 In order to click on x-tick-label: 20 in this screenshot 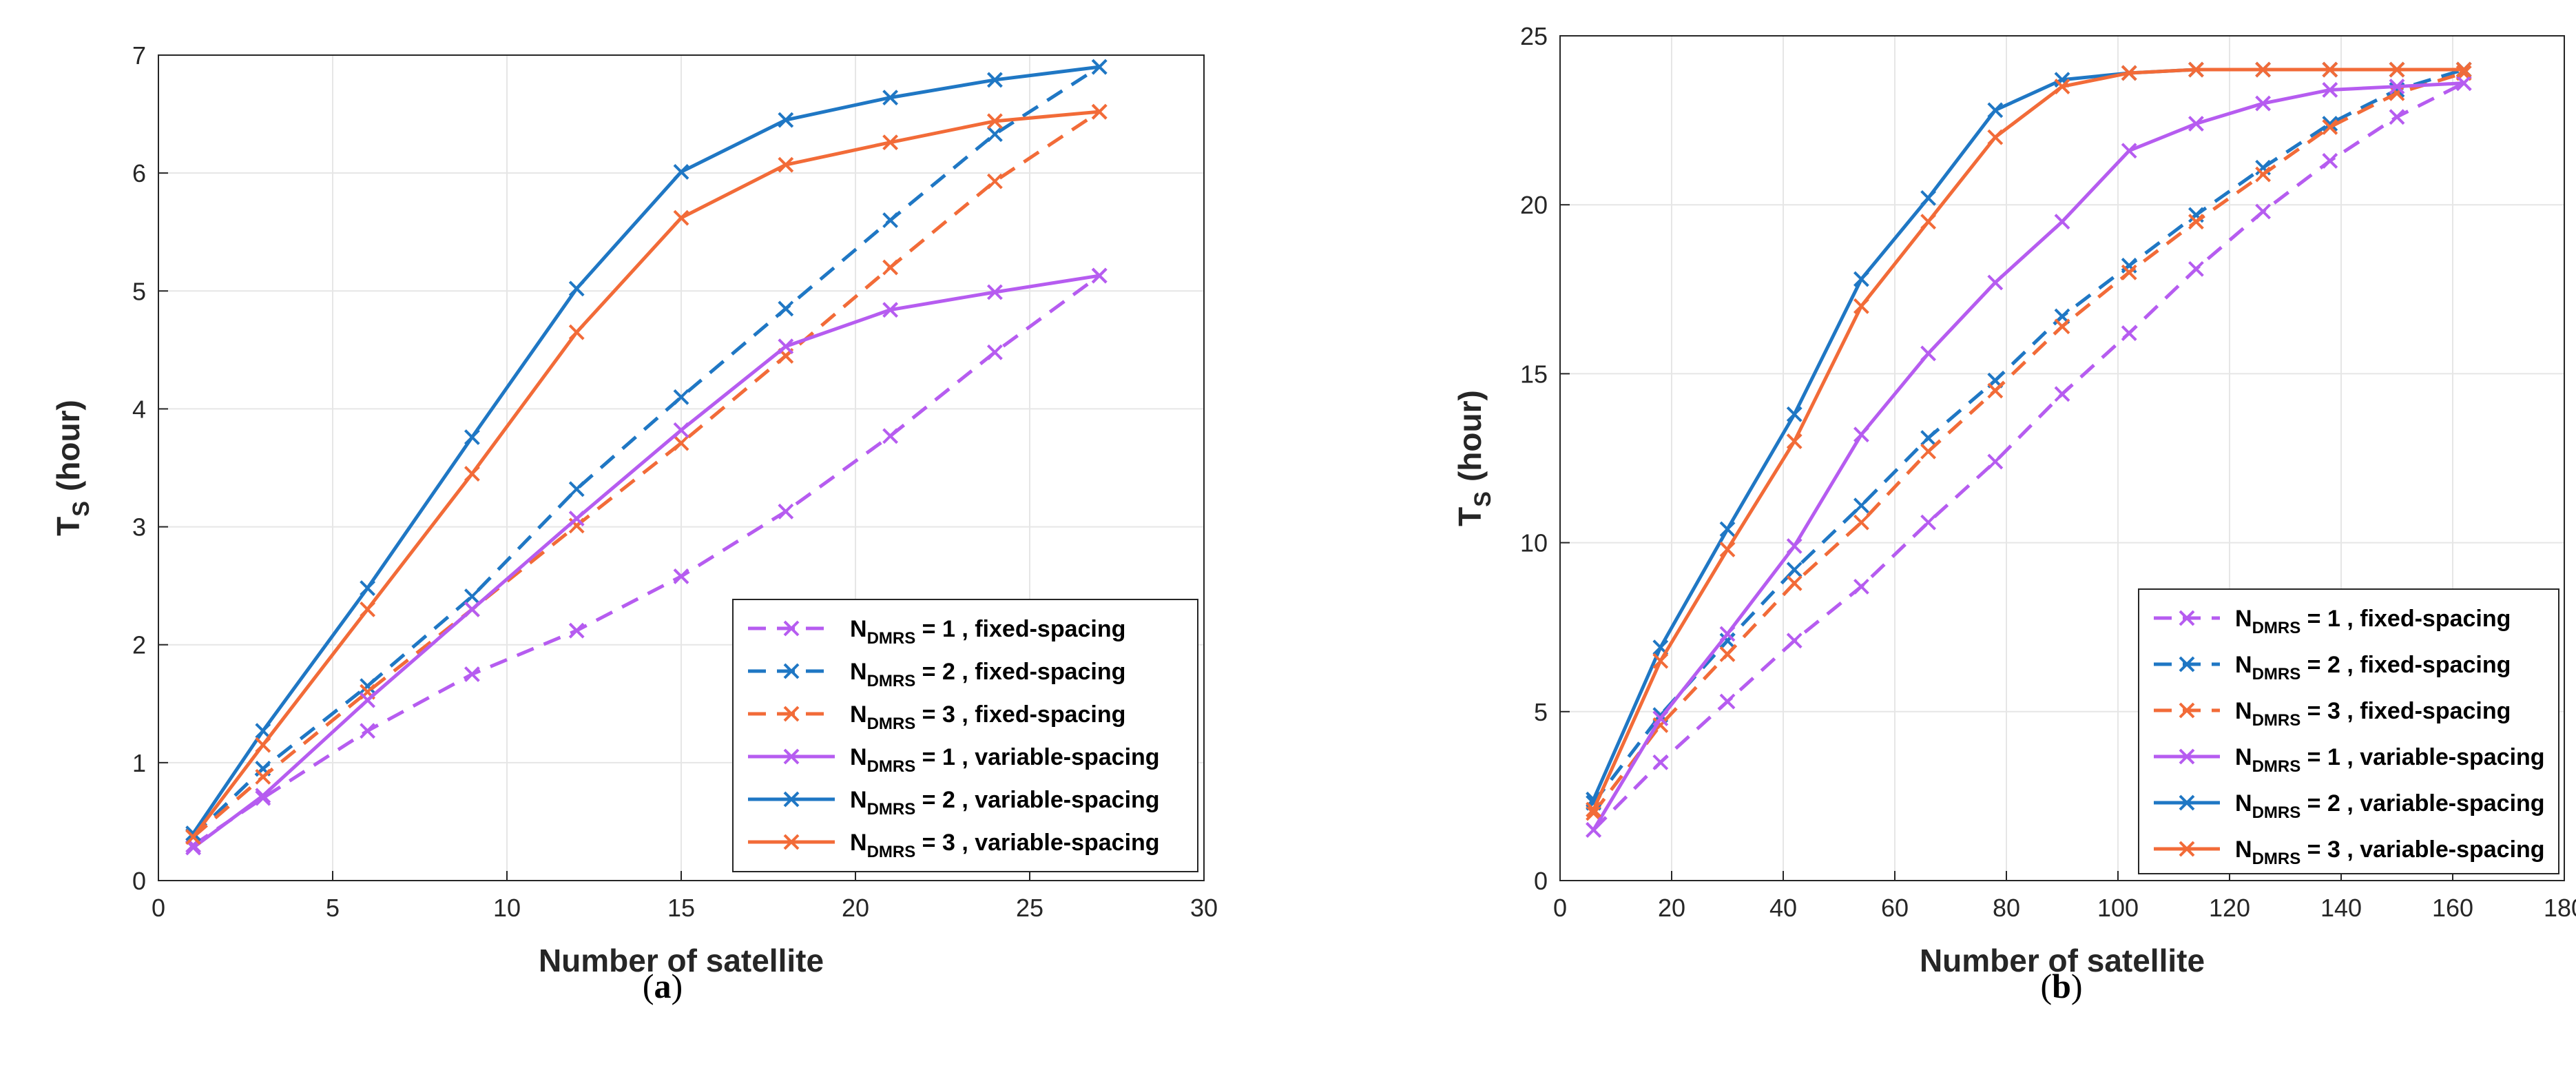, I will do `click(1672, 908)`.